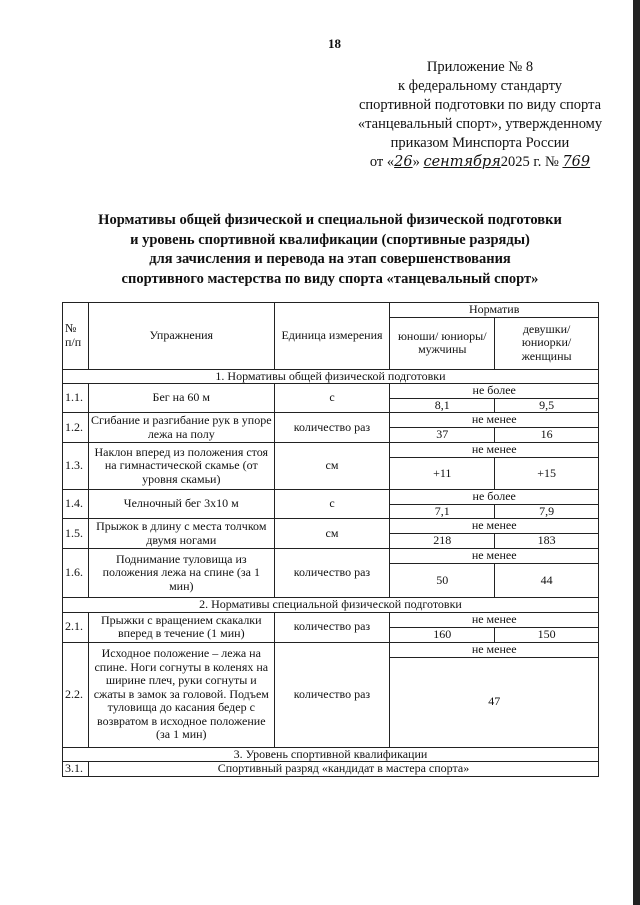  I want to click on row-num: 2.1., so click(75, 627).